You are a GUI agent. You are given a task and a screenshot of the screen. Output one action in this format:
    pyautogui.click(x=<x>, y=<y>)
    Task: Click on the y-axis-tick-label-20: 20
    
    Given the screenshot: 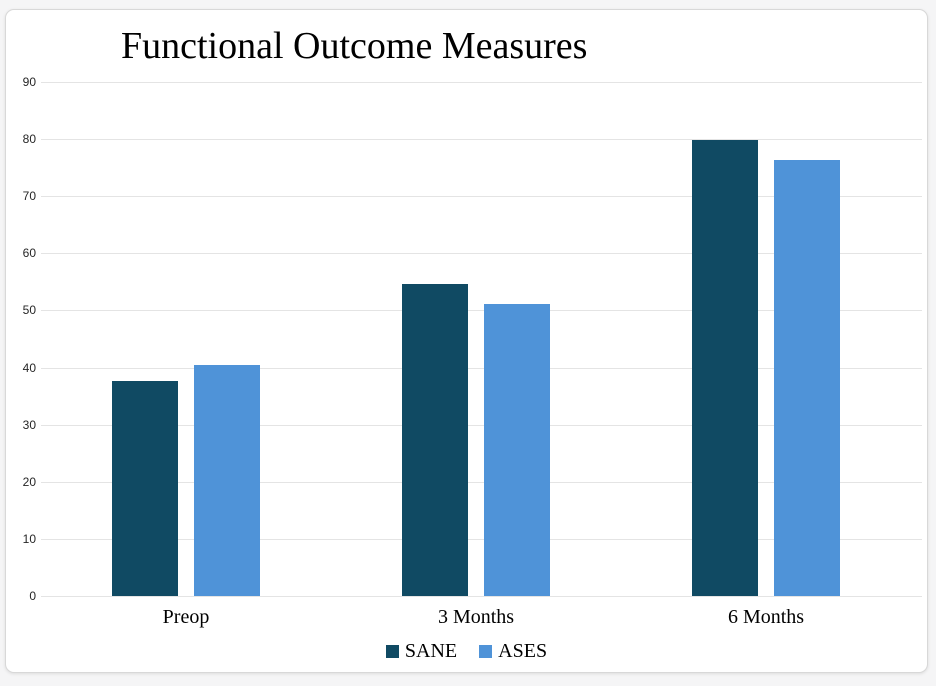 What is the action you would take?
    pyautogui.click(x=29, y=481)
    